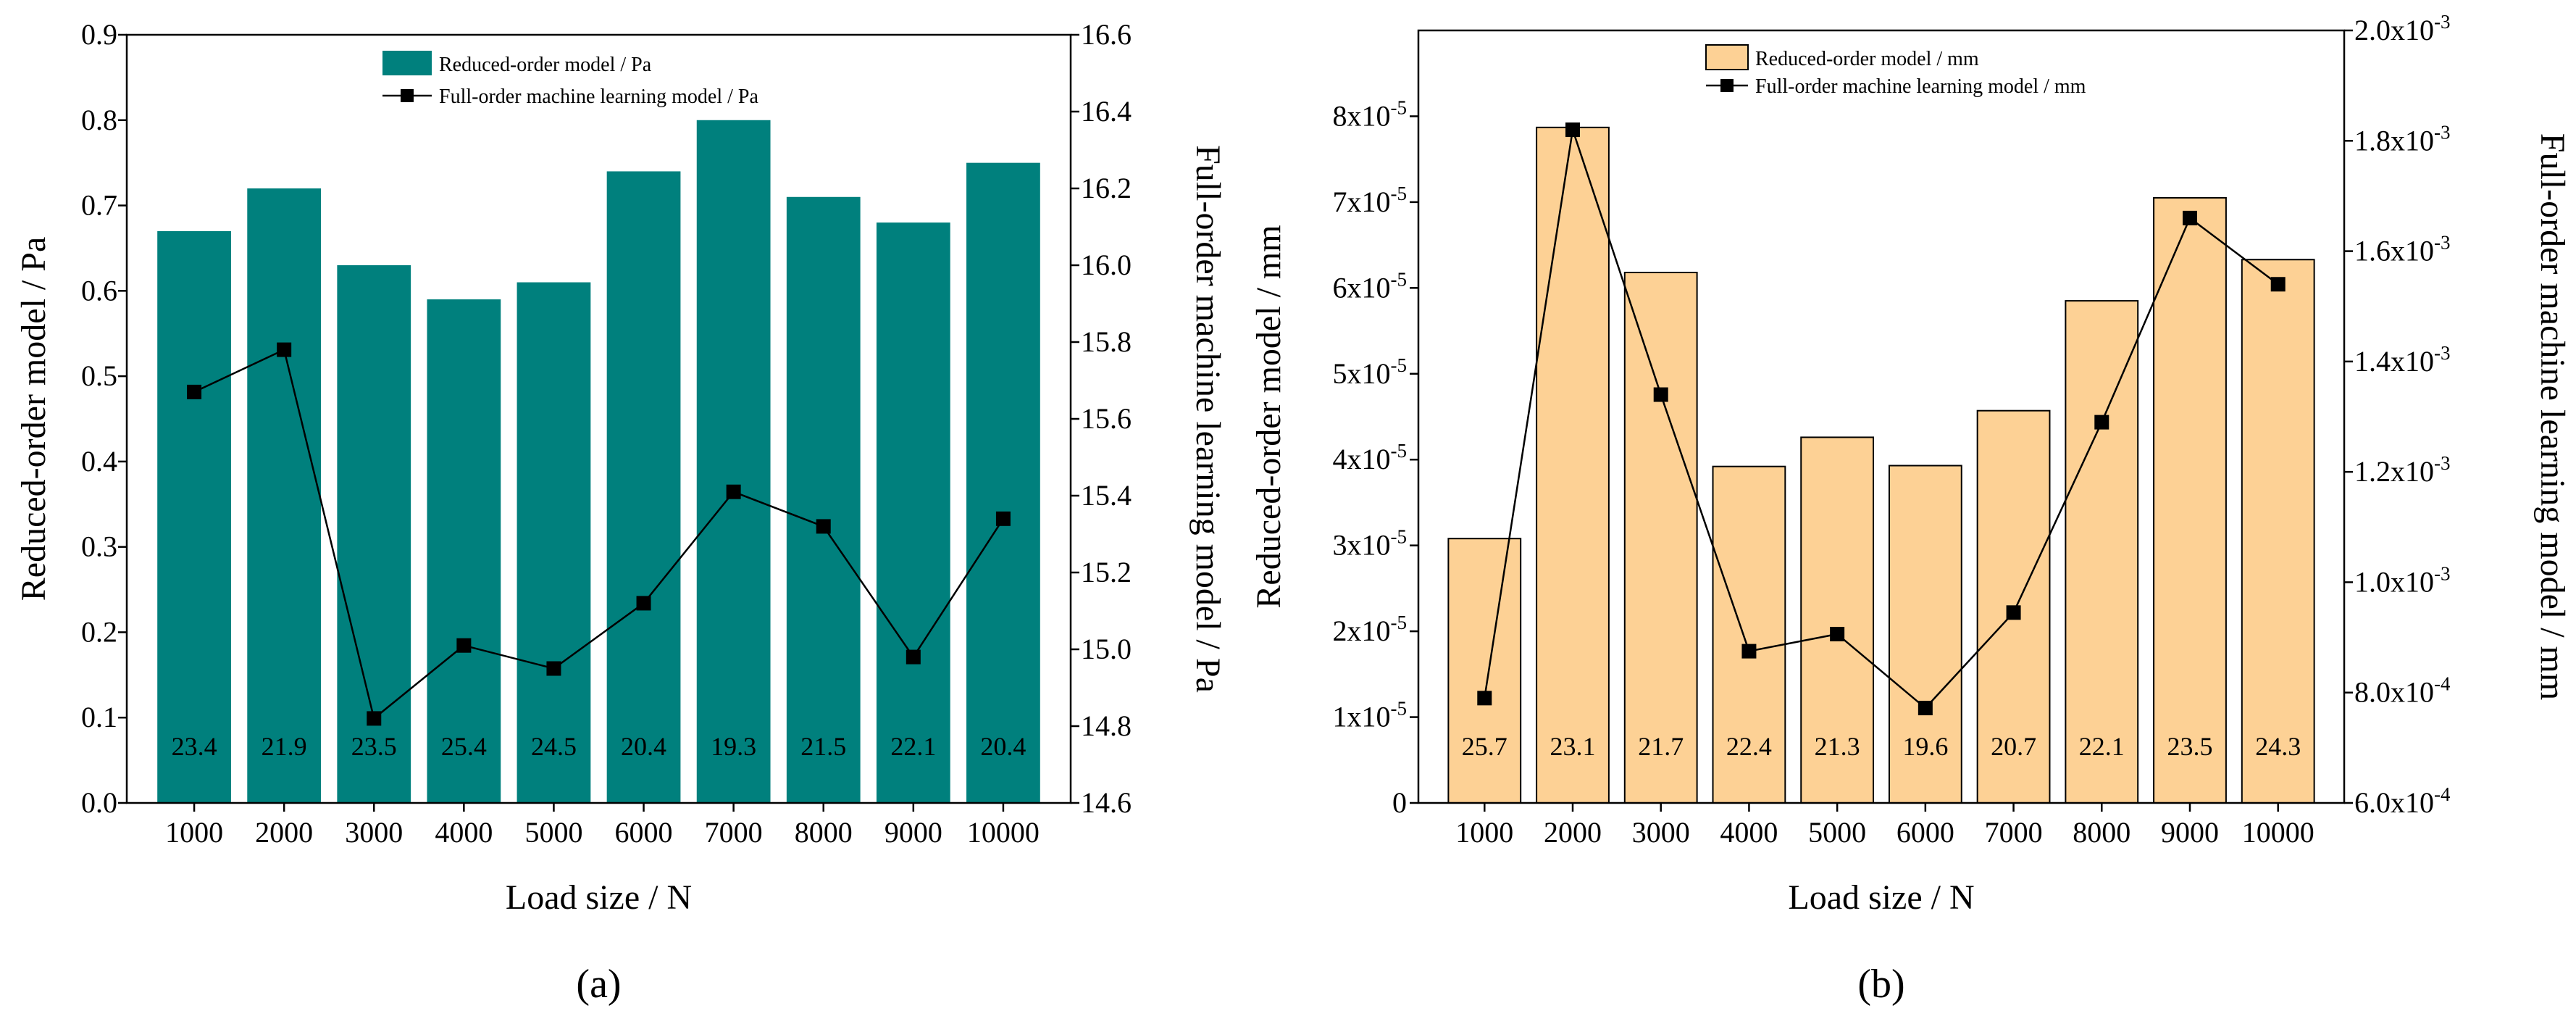 Image resolution: width=2576 pixels, height=1016 pixels. I want to click on bar-label: 22.4, so click(1749, 746).